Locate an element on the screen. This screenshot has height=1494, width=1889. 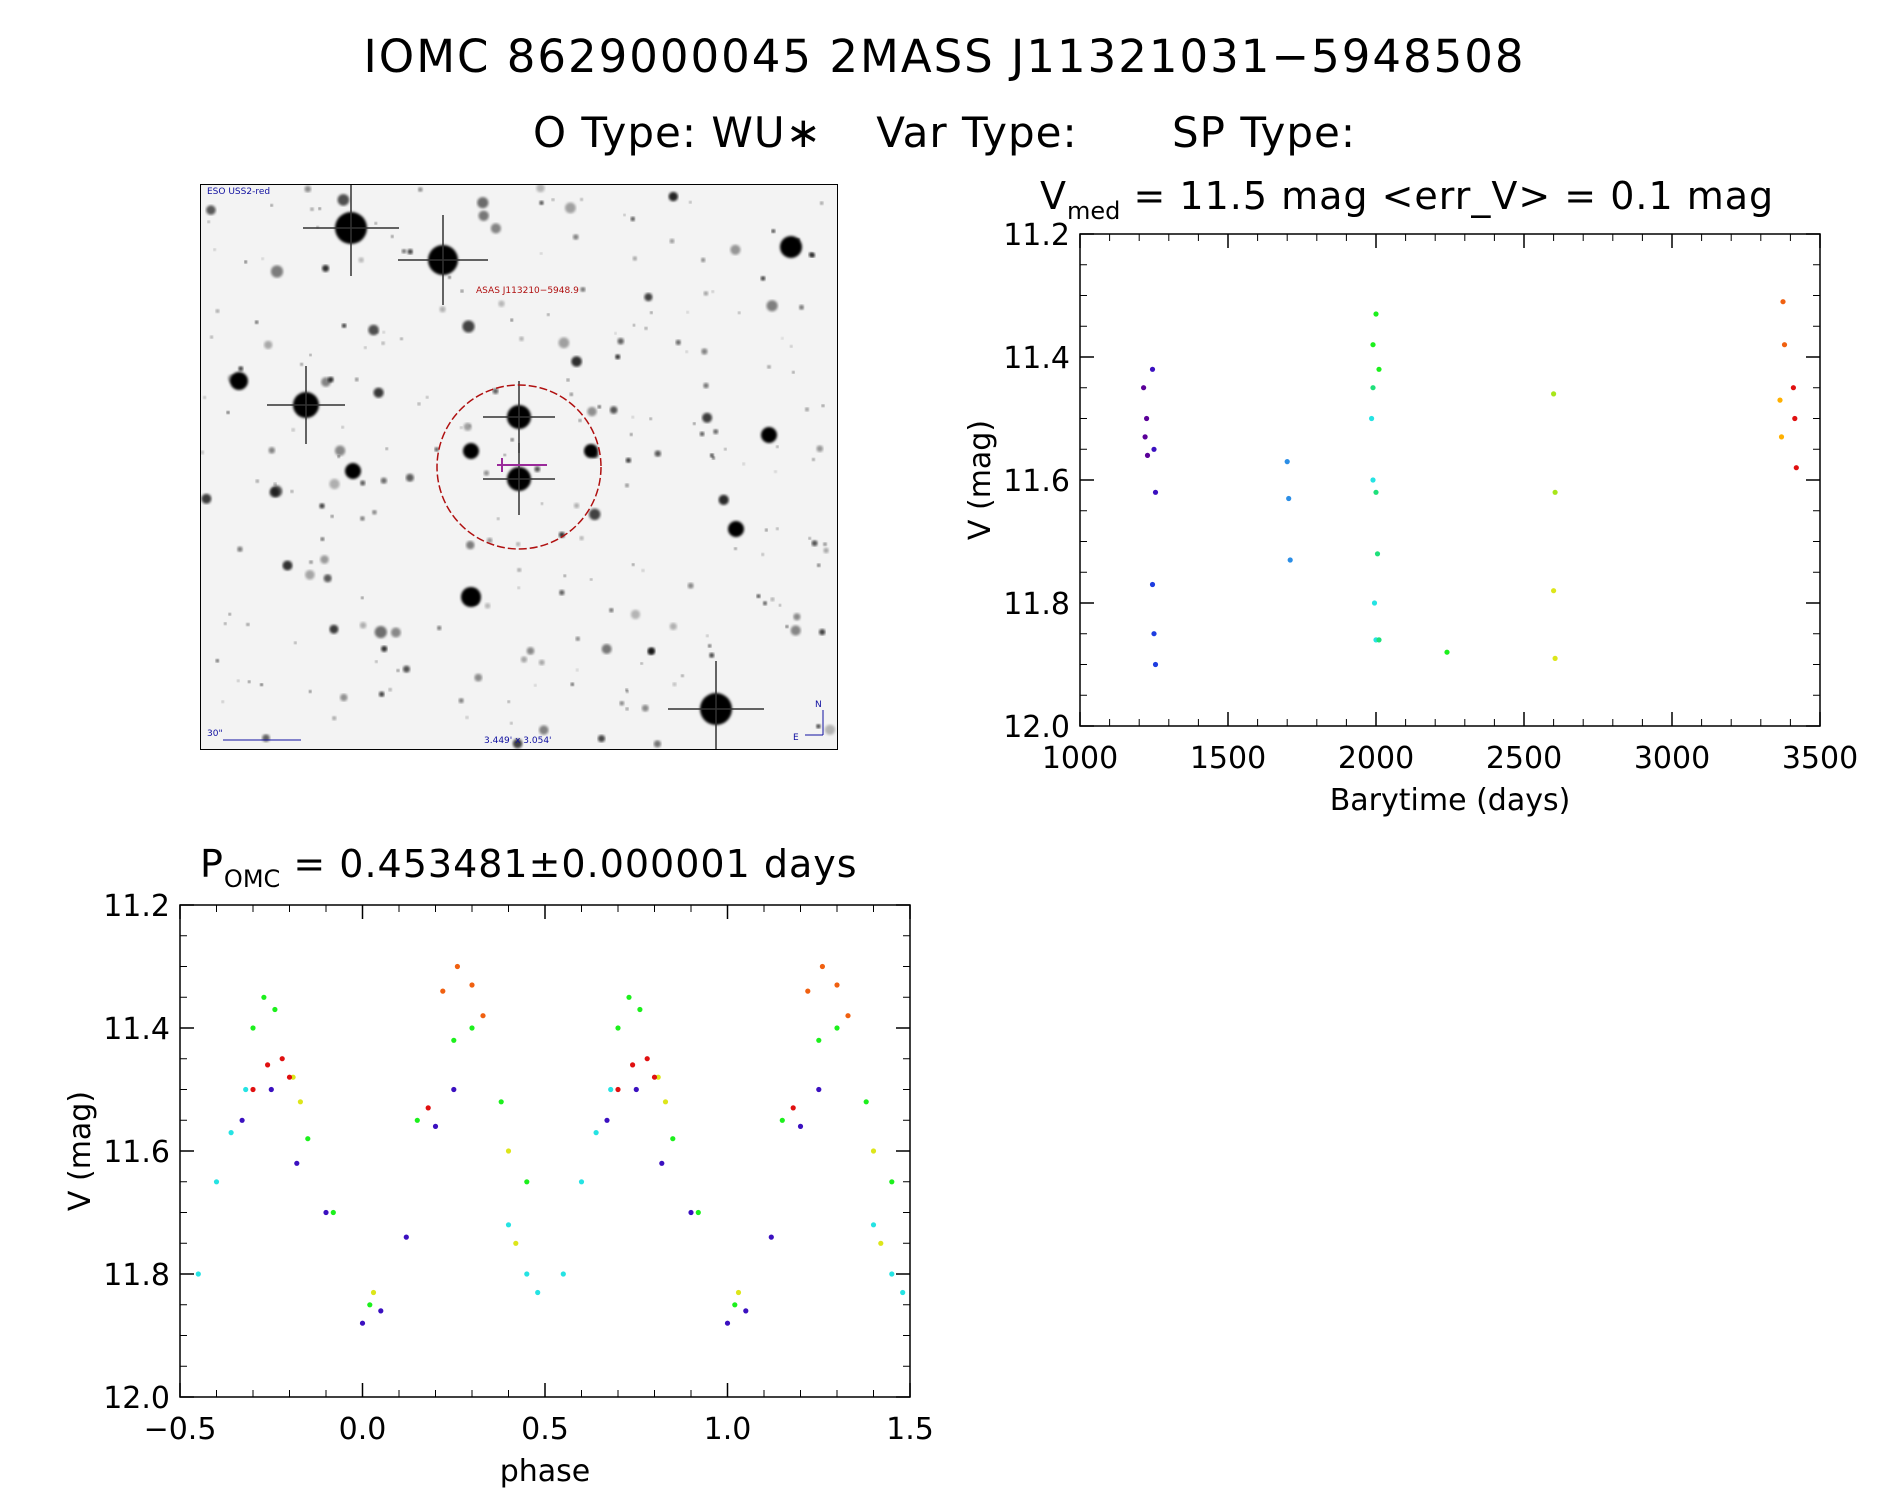
omc-id: IOMC 8629000045 is located at coordinates (588, 56).